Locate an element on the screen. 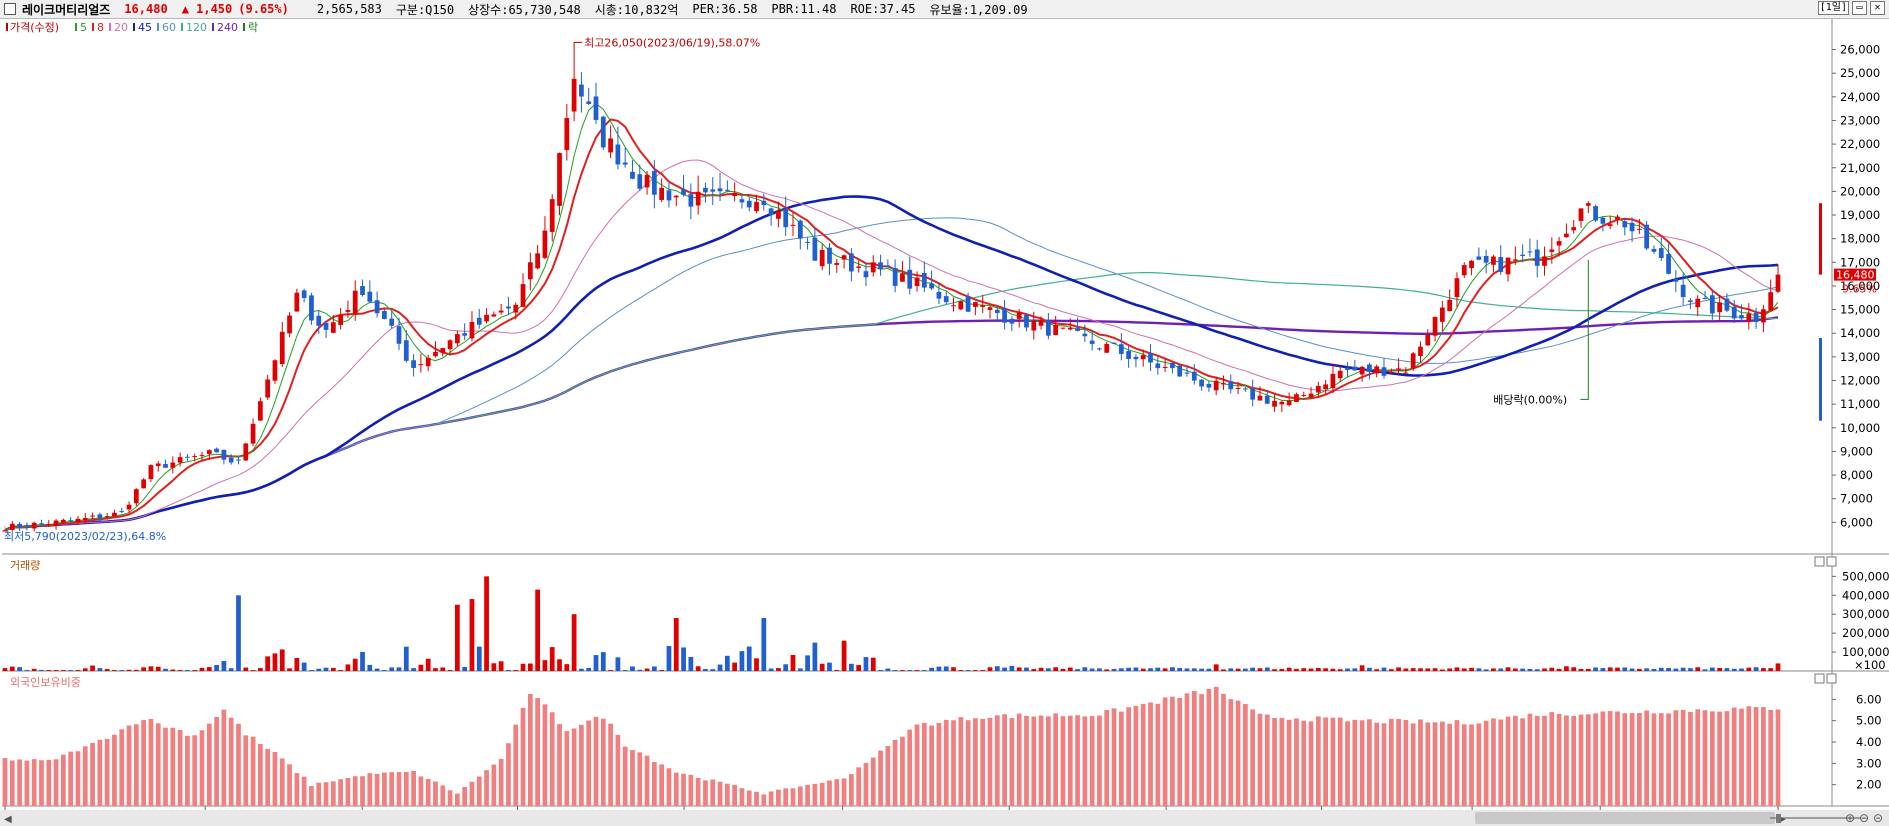 The image size is (1889, 826). price-tick-label: 25,000 is located at coordinates (1860, 73).